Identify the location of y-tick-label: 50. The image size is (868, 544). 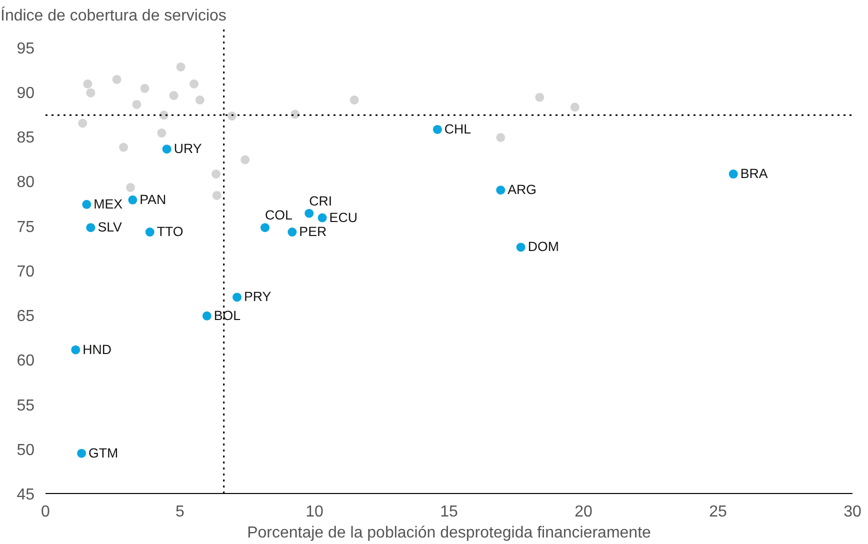
(25, 450).